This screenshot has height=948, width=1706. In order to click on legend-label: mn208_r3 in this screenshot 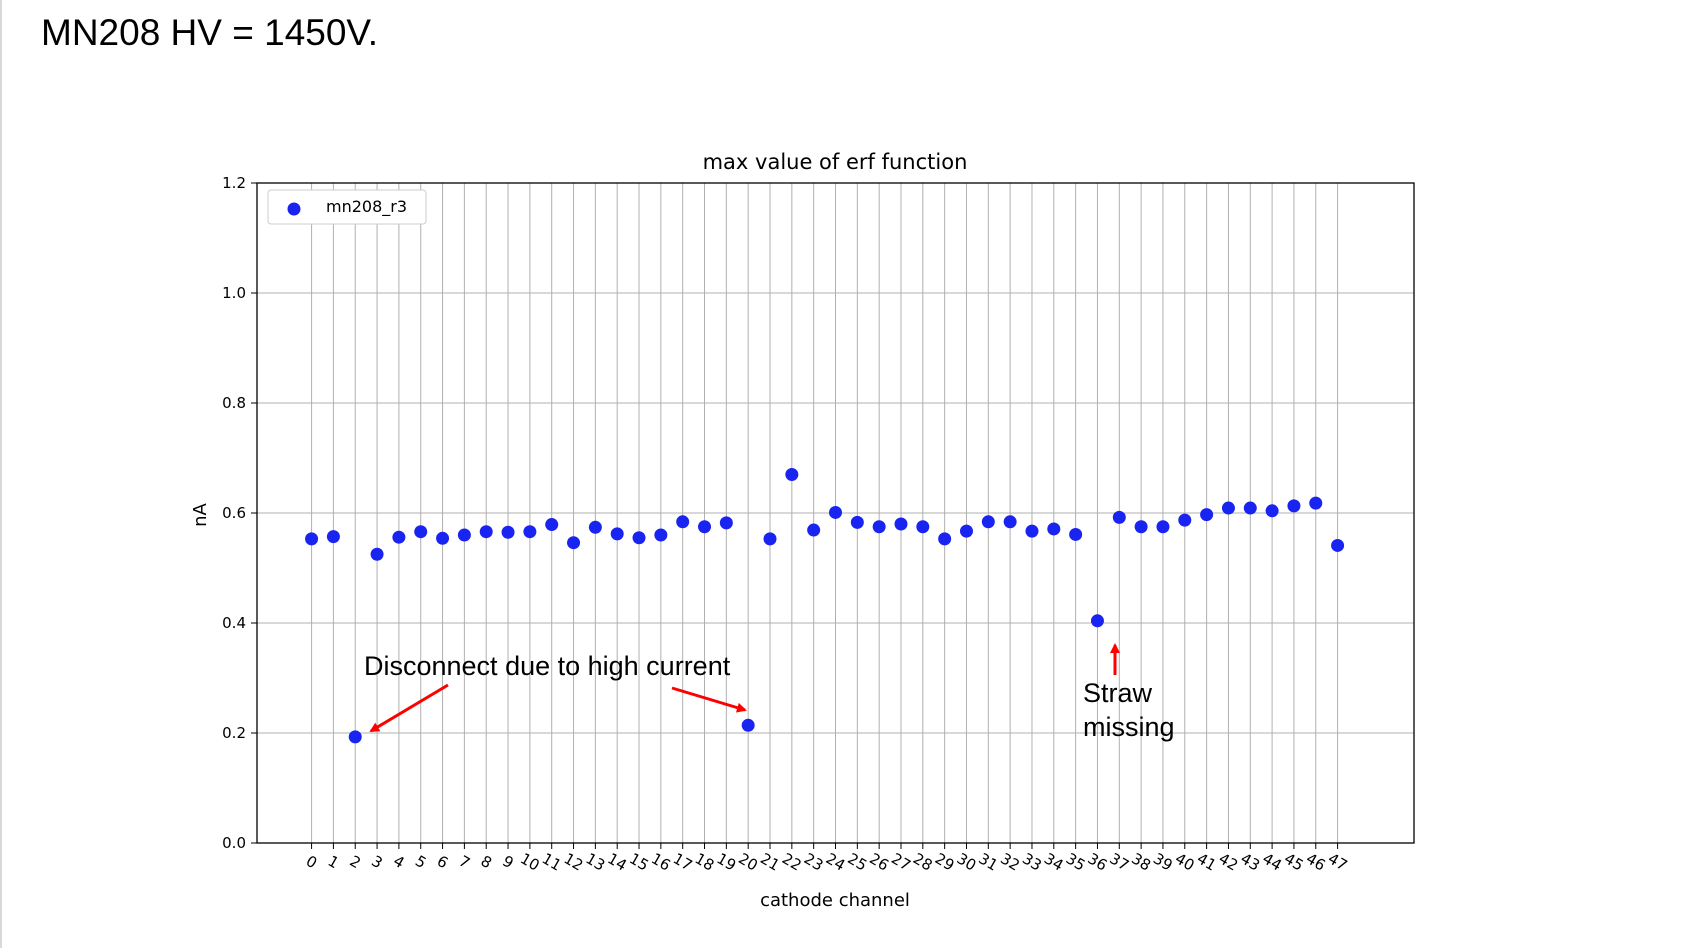, I will do `click(366, 207)`.